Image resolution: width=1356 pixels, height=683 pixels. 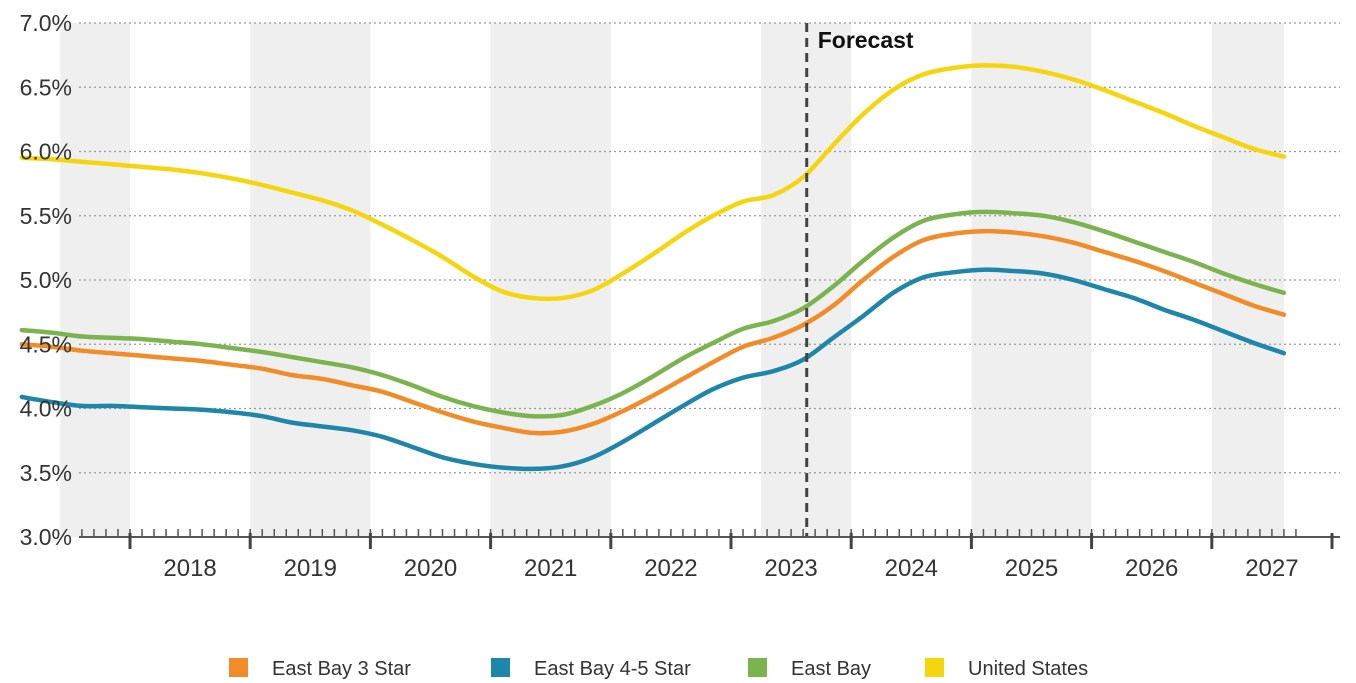 What do you see at coordinates (934, 667) in the screenshot?
I see `legend-swatch-united-states` at bounding box center [934, 667].